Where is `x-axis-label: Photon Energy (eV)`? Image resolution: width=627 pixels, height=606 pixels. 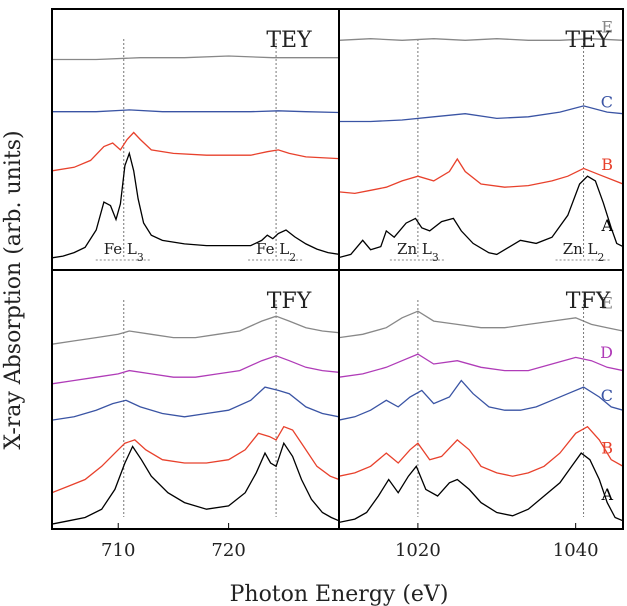
x-axis-label: Photon Energy (eV) is located at coordinates (339, 594).